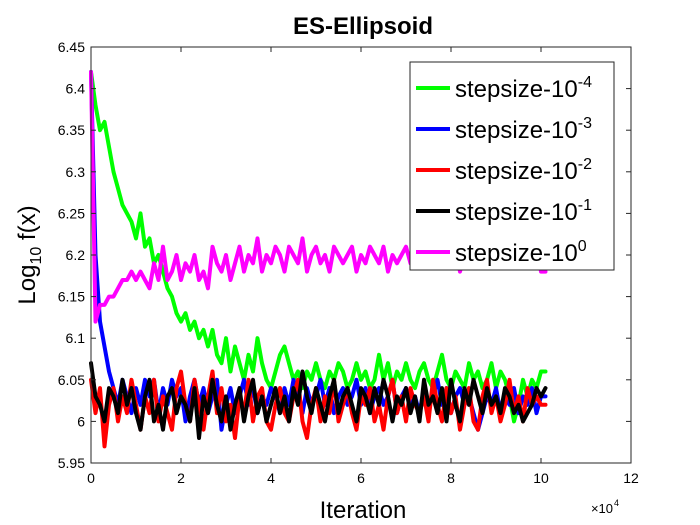 This screenshot has width=700, height=525. Describe the element at coordinates (71, 47) in the screenshot. I see `y-tick-label: 6.45` at that location.